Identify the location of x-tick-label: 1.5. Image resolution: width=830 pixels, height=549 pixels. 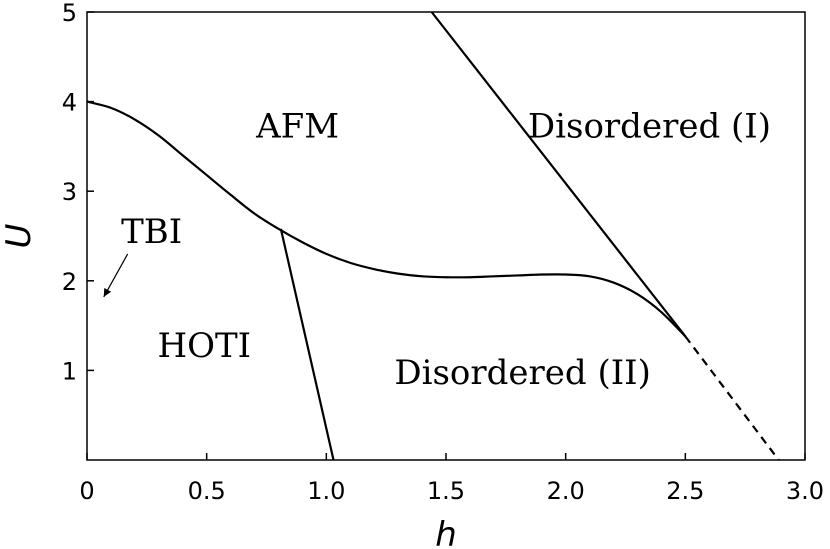
(446, 491).